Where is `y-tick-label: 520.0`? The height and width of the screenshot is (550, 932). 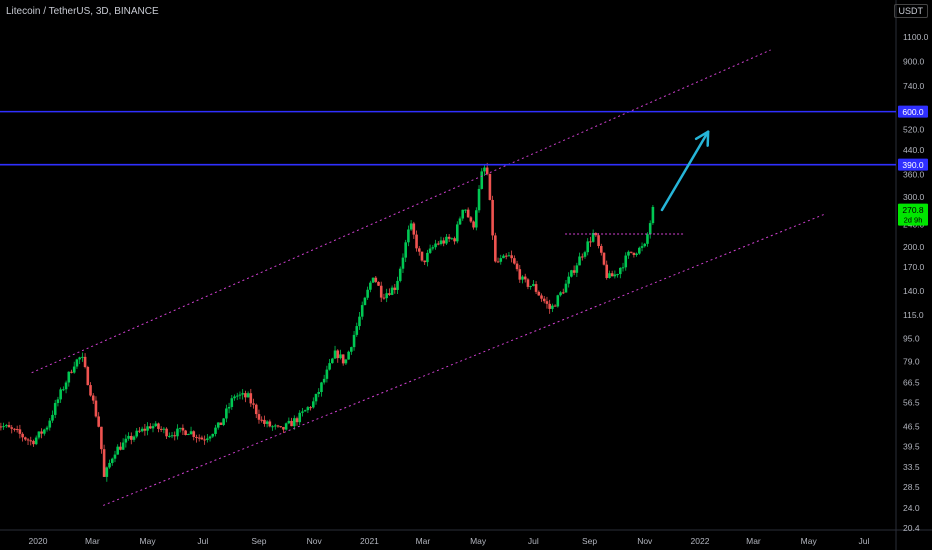
y-tick-label: 520.0 is located at coordinates (914, 129).